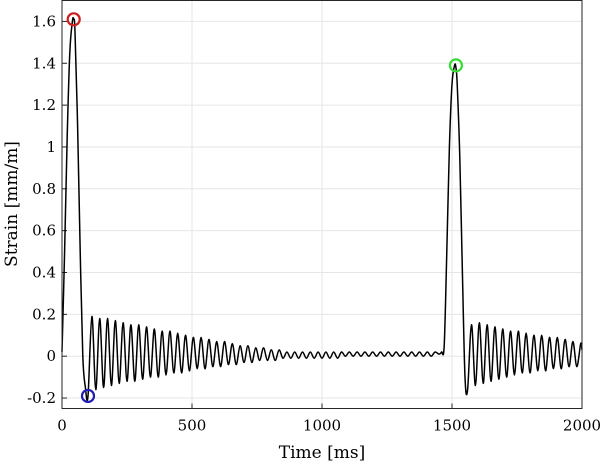  I want to click on y-tick-label: 0.2, so click(44, 314).